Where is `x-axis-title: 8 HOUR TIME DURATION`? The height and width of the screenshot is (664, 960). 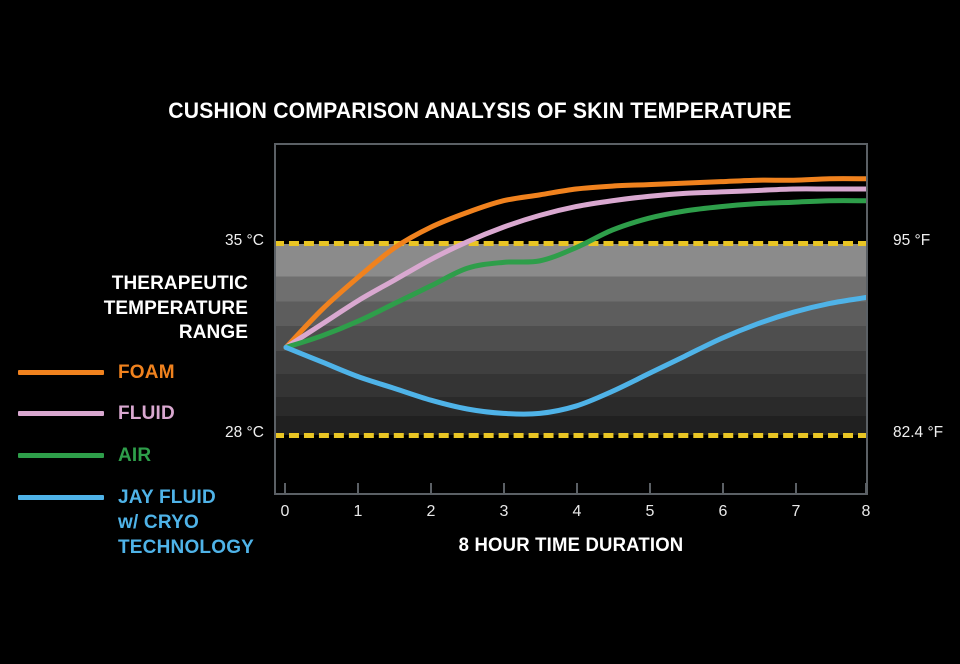 x-axis-title: 8 HOUR TIME DURATION is located at coordinates (571, 545).